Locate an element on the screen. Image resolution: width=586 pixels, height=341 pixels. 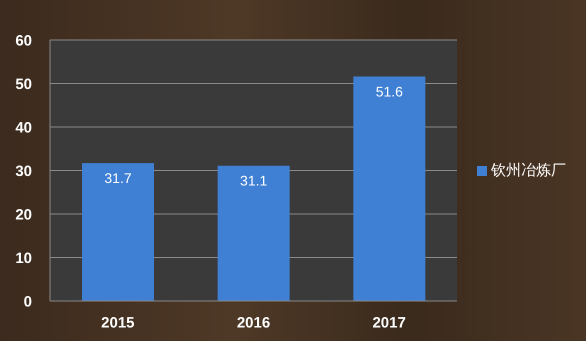
data-label: 51.6 is located at coordinates (390, 91).